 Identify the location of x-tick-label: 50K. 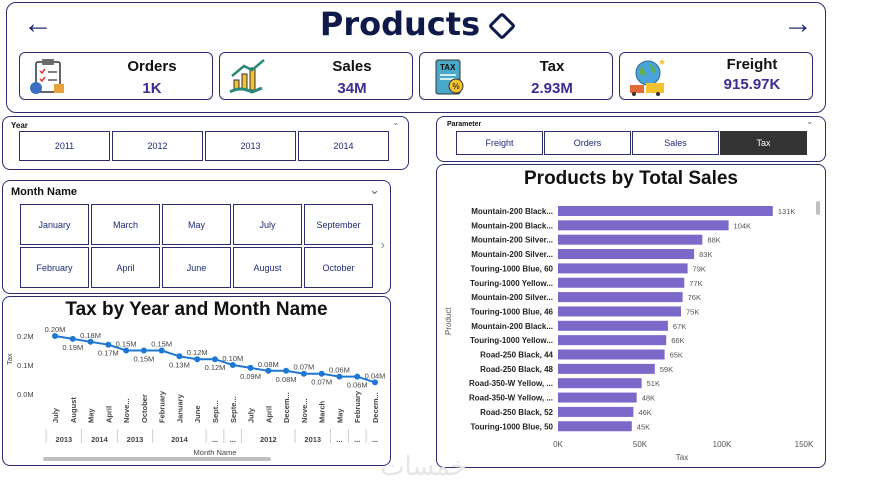
(640, 444).